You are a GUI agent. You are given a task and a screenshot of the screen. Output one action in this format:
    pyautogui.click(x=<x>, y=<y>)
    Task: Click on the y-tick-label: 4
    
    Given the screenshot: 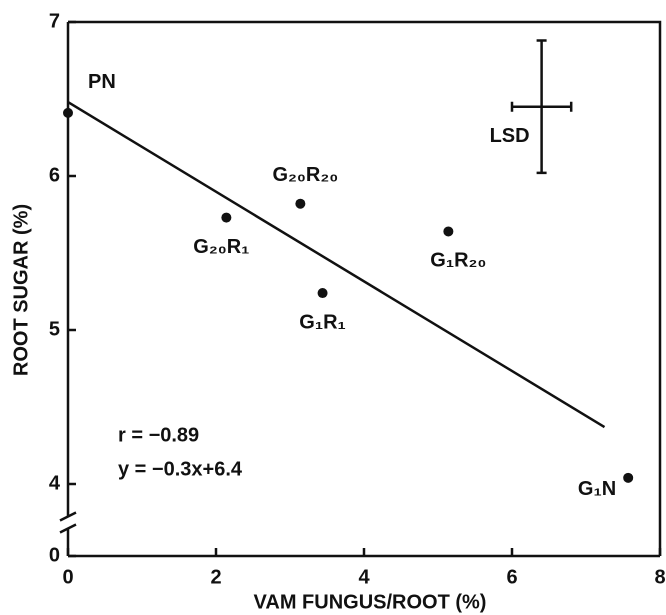 What is the action you would take?
    pyautogui.click(x=55, y=483)
    